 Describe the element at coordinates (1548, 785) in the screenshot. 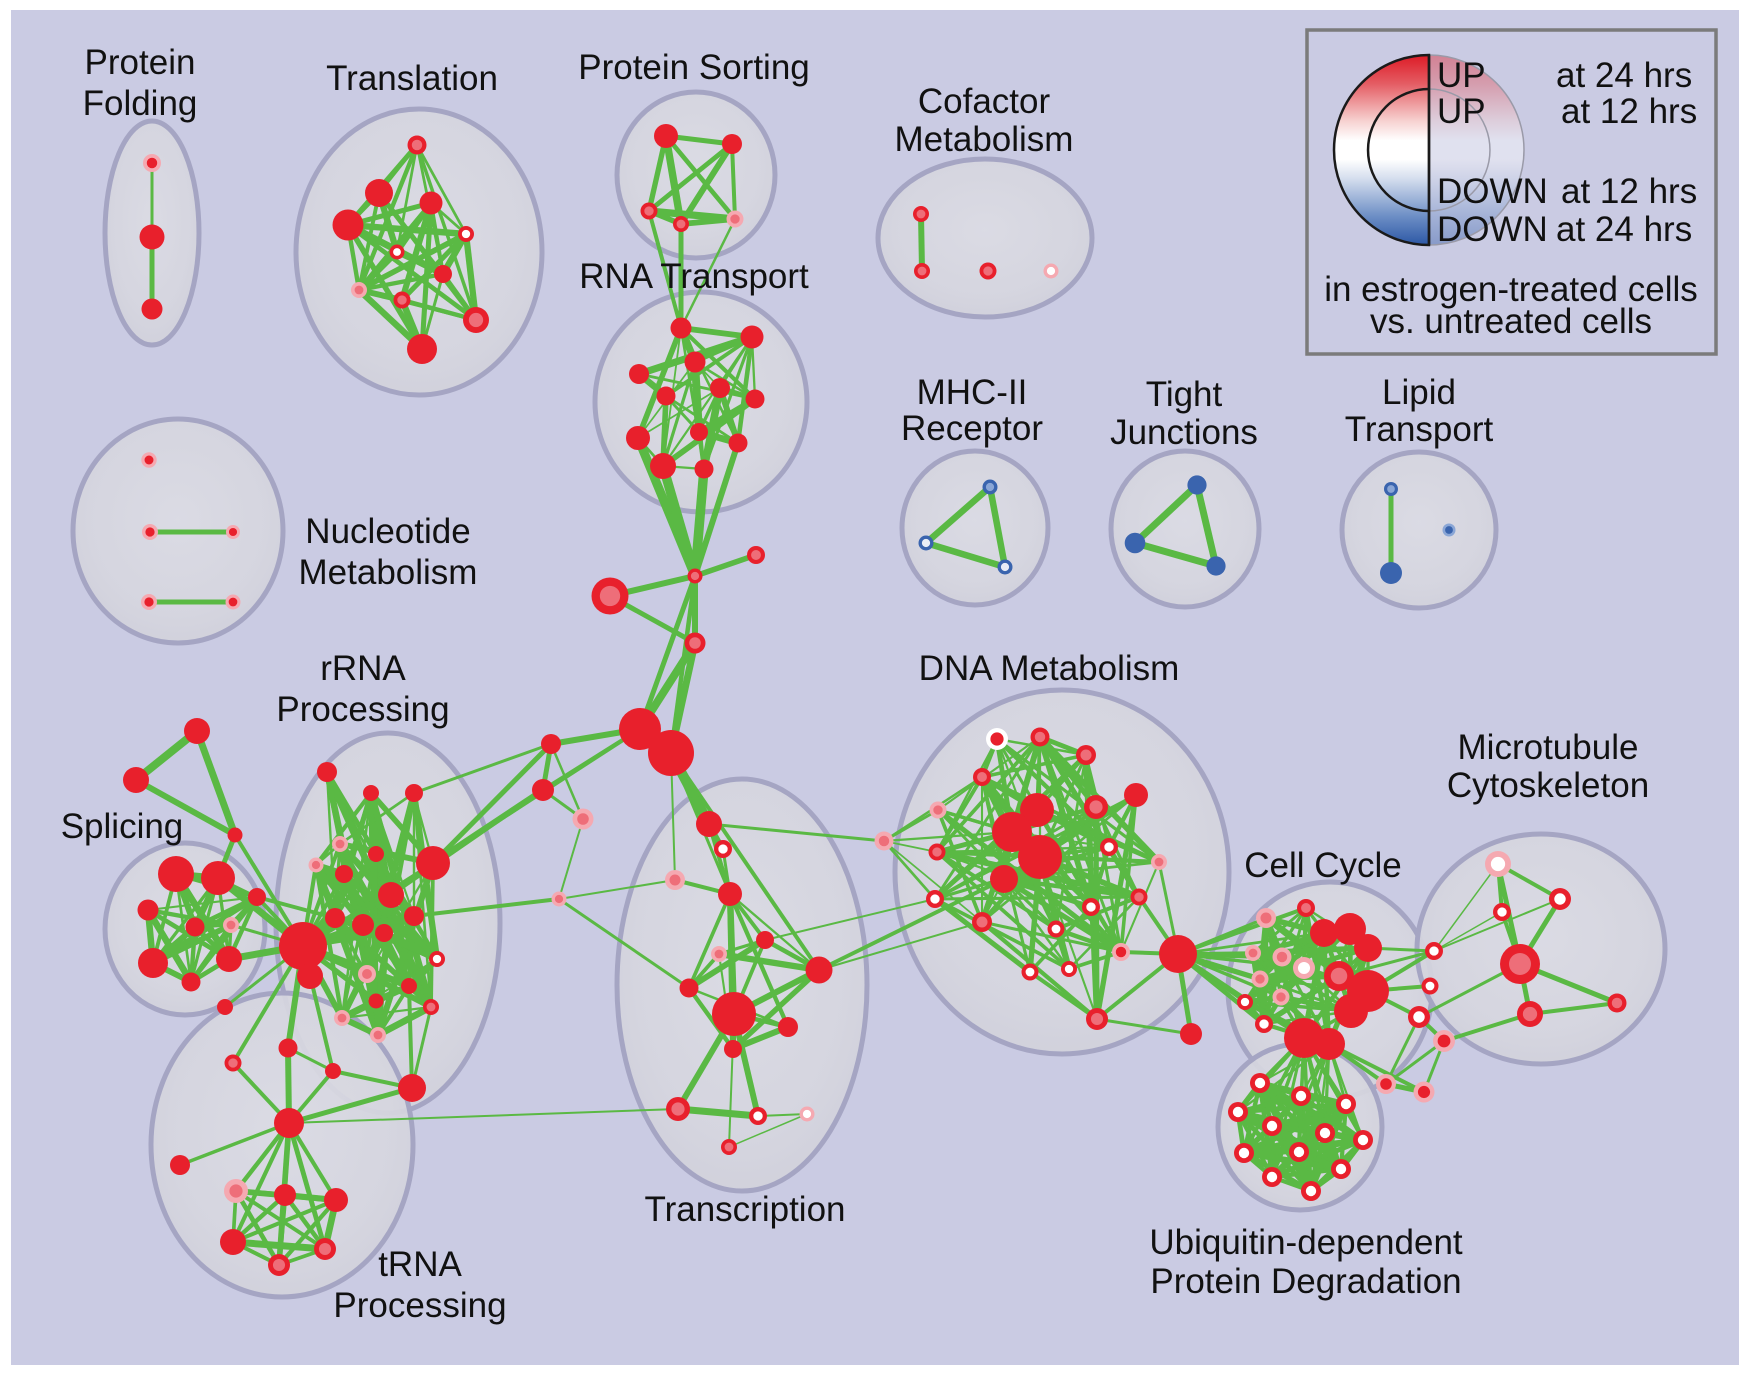

I see `svg-text: Cytoskeleton` at that location.